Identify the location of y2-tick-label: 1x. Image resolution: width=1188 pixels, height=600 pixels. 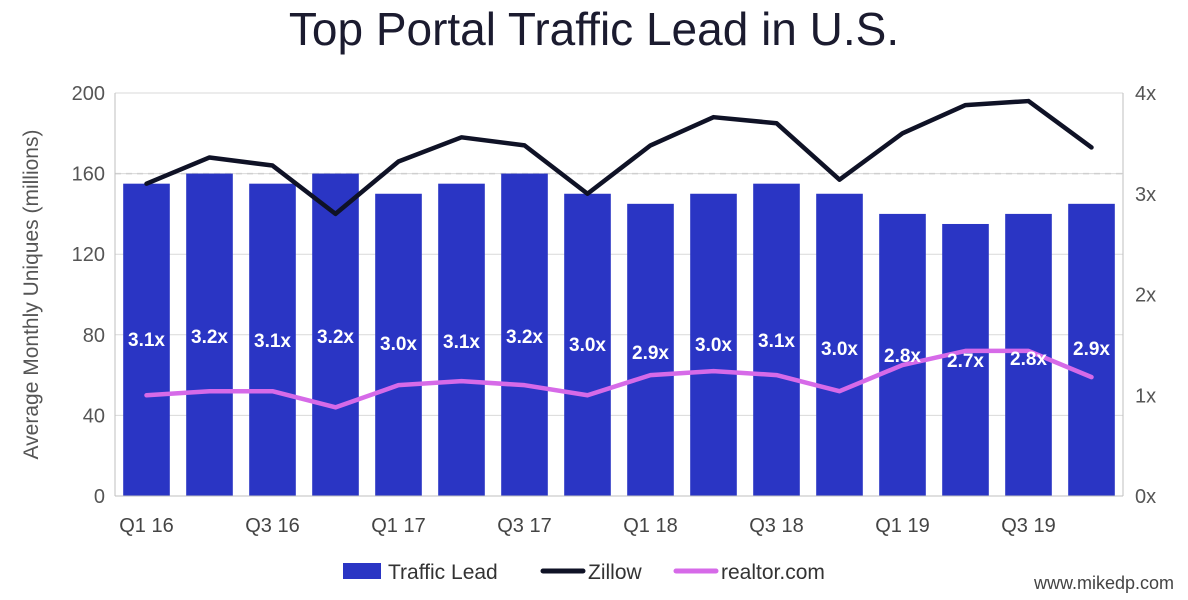
(1145, 396).